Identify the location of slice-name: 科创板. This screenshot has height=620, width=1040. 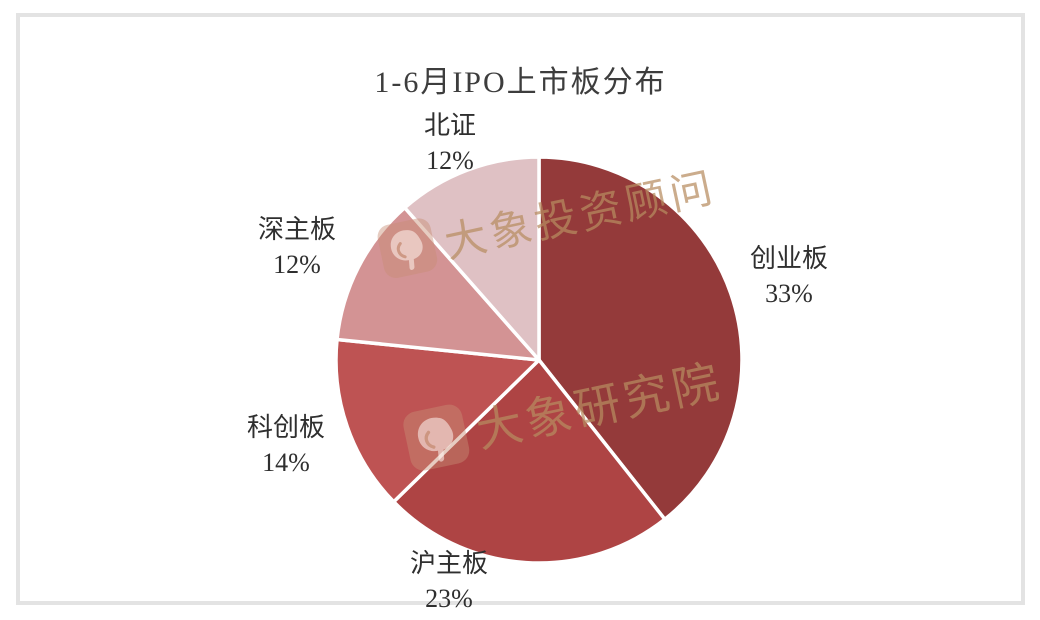
(286, 427).